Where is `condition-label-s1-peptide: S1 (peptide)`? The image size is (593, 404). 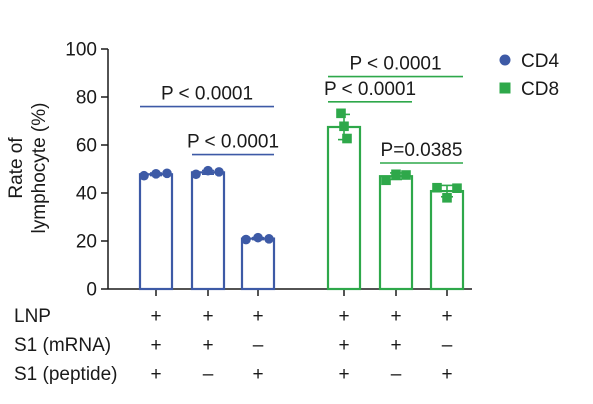
condition-label-s1-peptide: S1 (peptide) is located at coordinates (66, 374).